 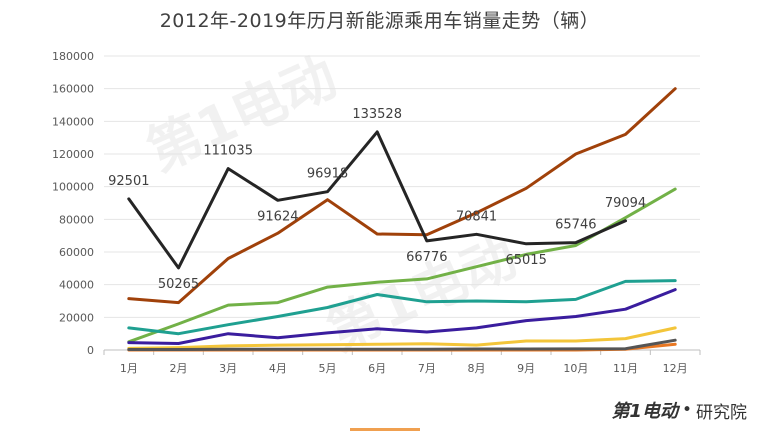 I want to click on x-tick-label: 5月, so click(x=328, y=368).